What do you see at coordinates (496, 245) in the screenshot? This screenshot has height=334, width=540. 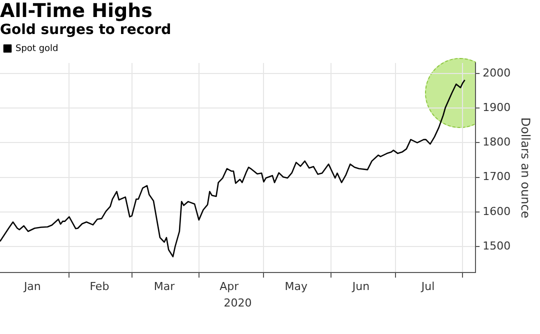 I see `y-tick-label: 1500` at bounding box center [496, 245].